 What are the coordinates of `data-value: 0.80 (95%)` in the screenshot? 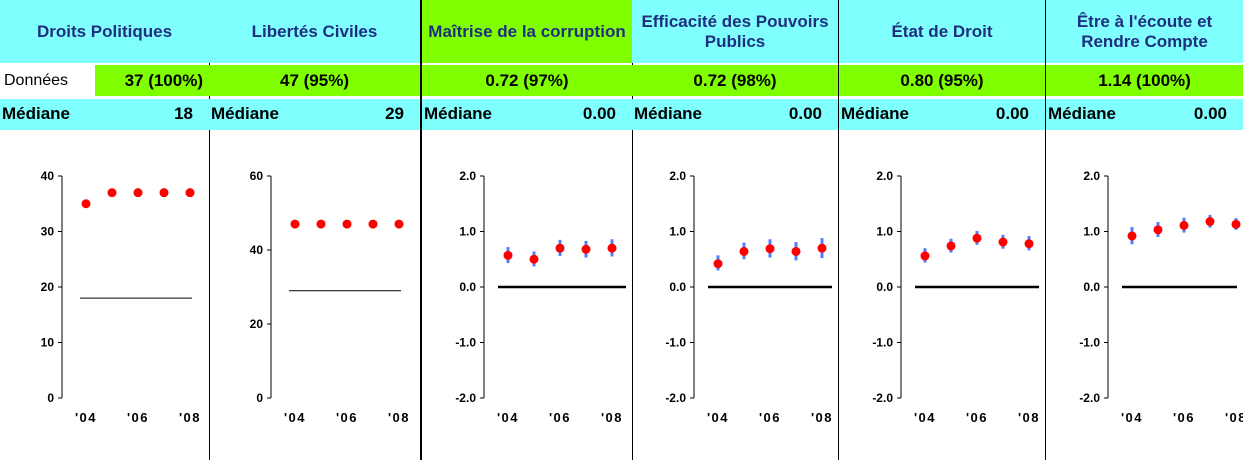 It's located at (942, 80).